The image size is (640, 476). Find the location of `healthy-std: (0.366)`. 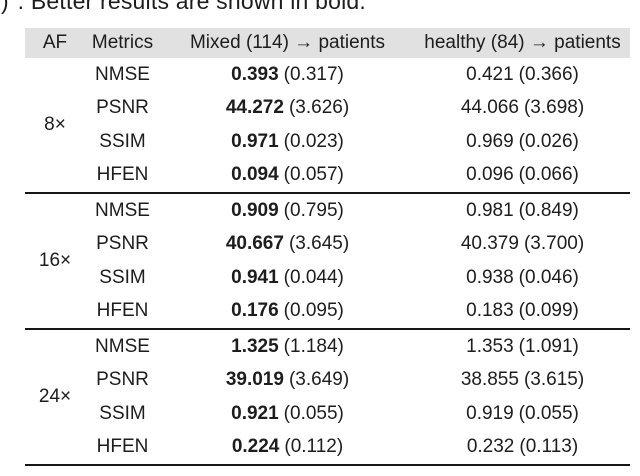

healthy-std: (0.366) is located at coordinates (548, 74).